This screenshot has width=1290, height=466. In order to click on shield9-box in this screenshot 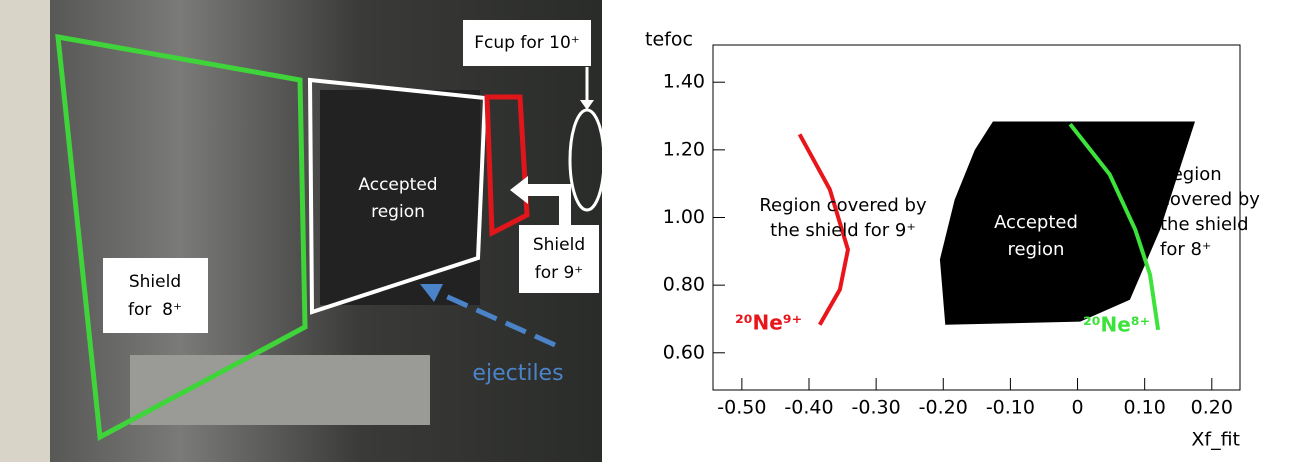, I will do `click(559, 259)`.